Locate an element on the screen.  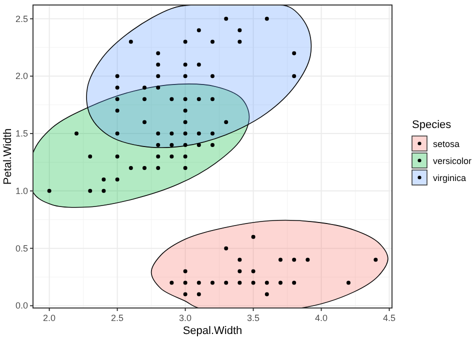
legend-label: setosa is located at coordinates (446, 144).